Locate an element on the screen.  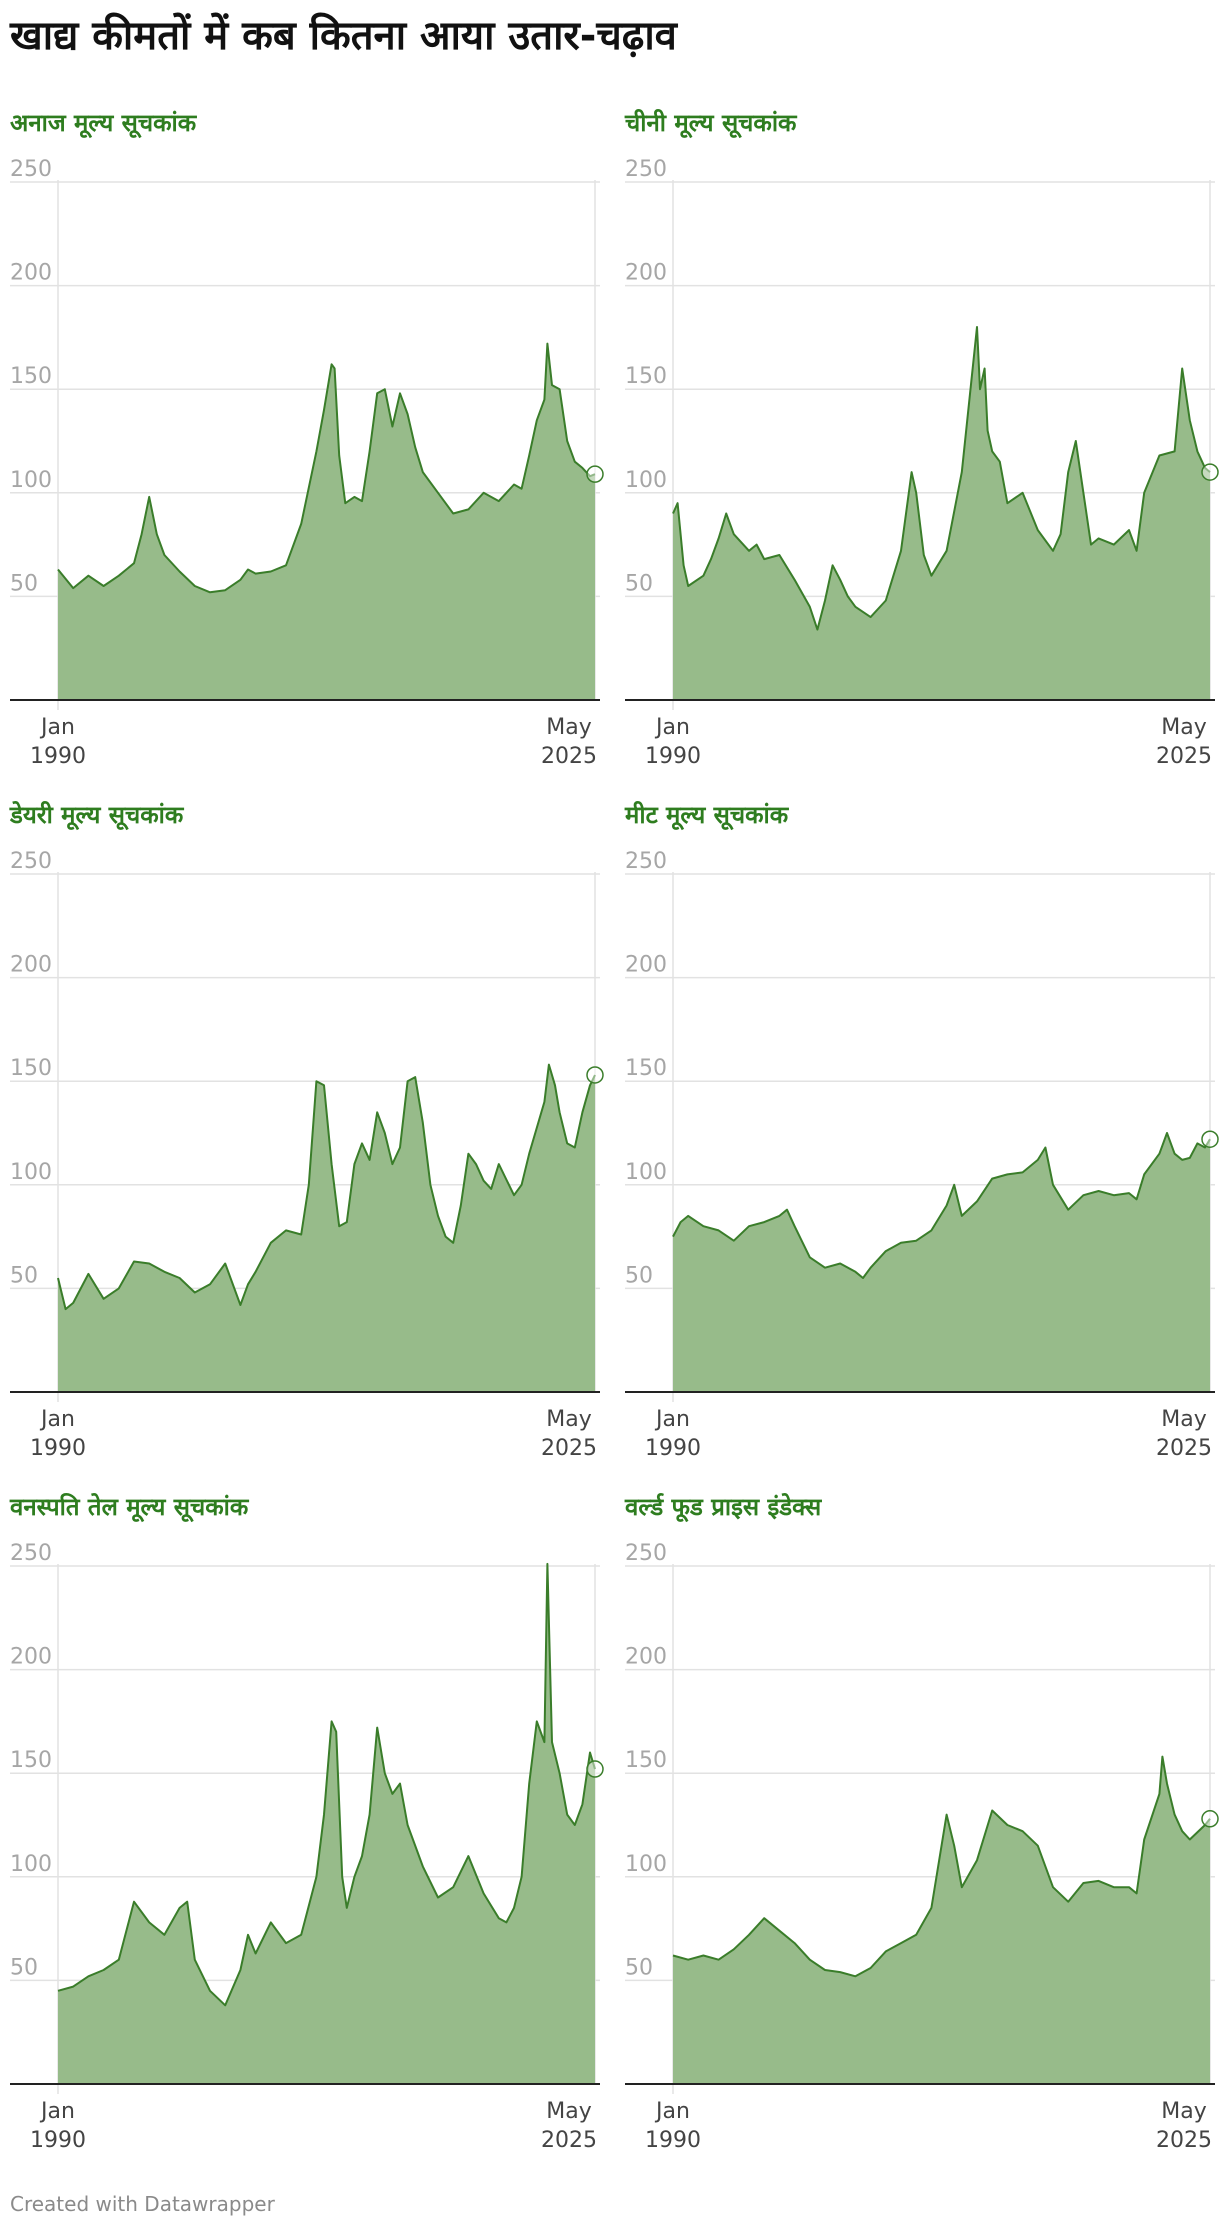
chart-sugar: 50 100 150 200 250 Jan 1990 May 2025 is located at coordinates (922, 463).